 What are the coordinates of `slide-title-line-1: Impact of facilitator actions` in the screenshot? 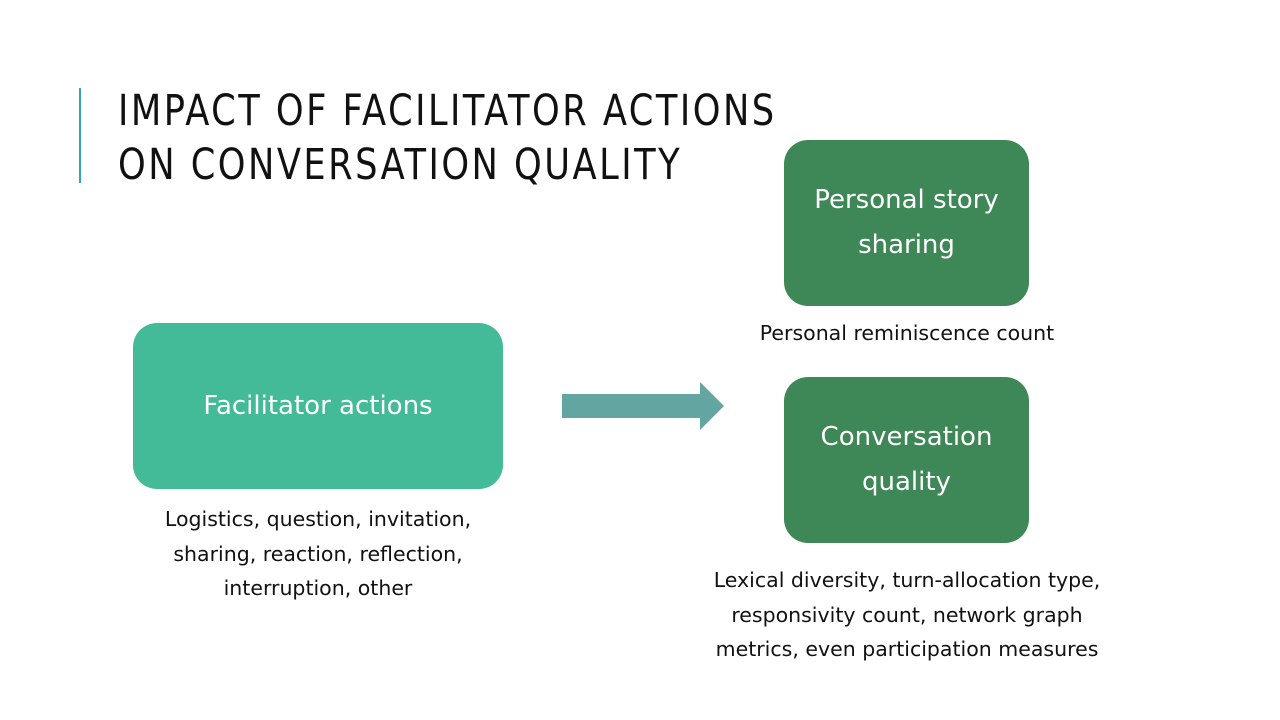 It's located at (447, 111).